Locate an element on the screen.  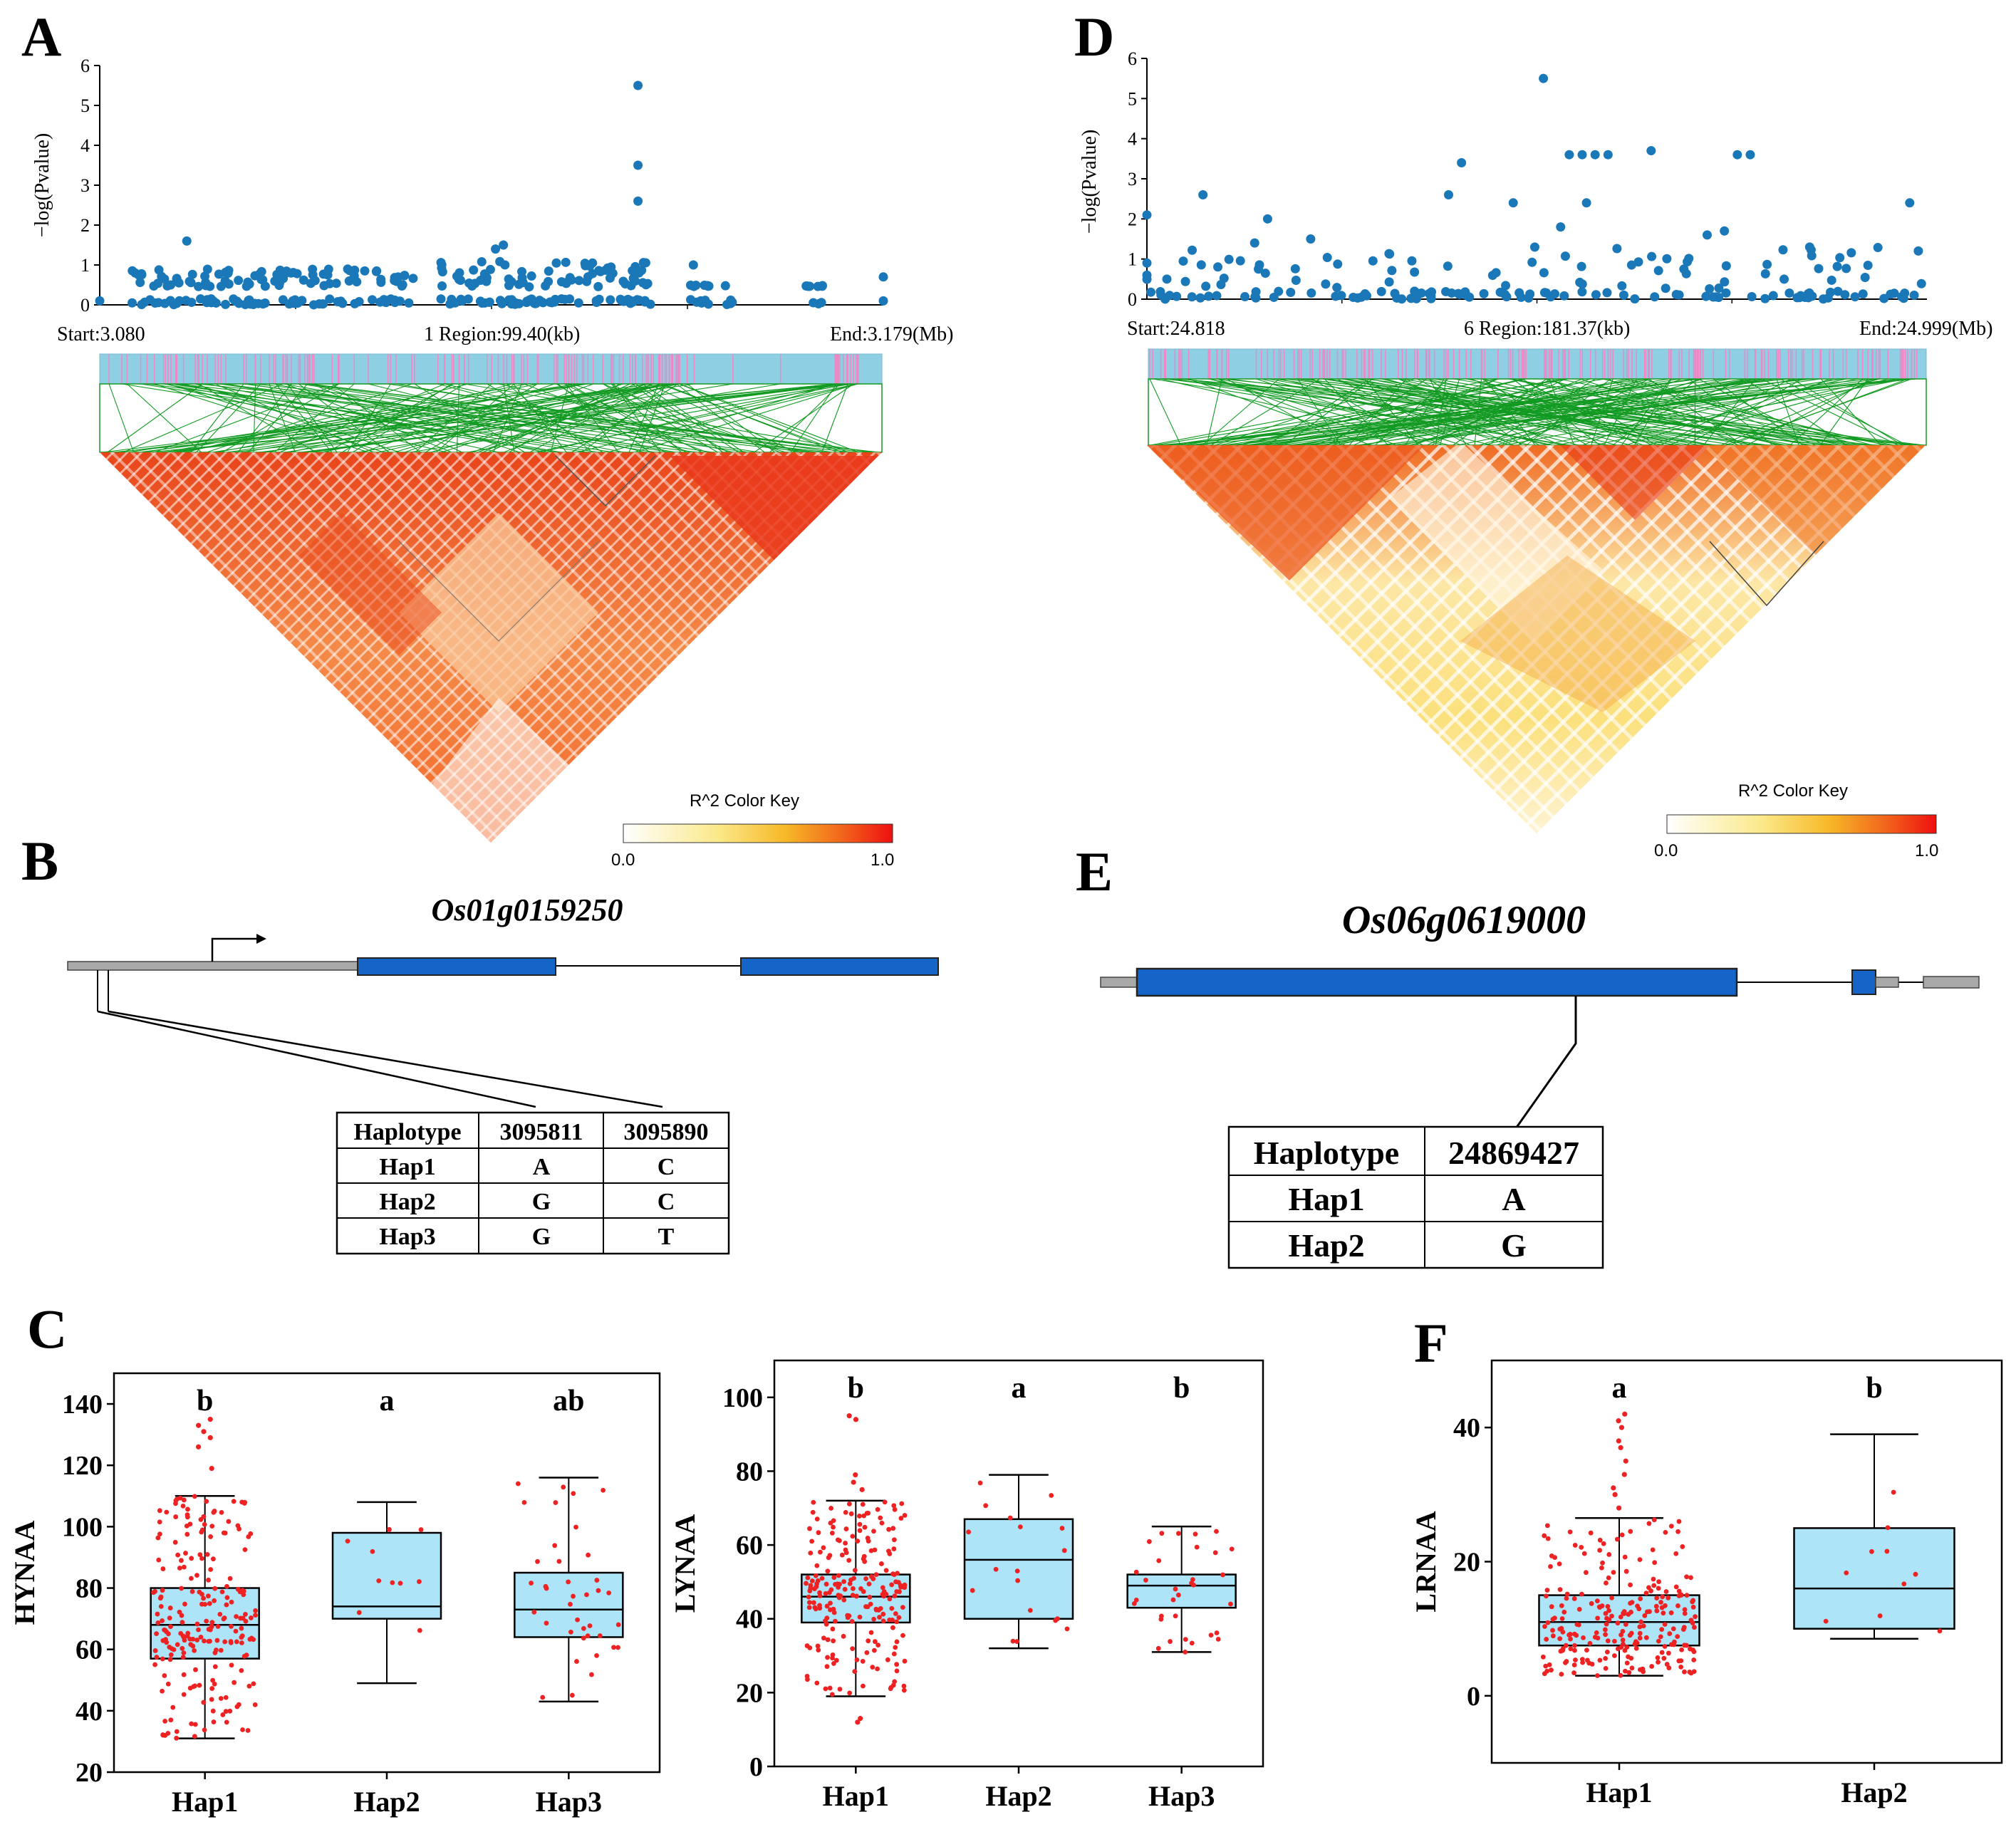
colorkey-d: R^2 Color Key 0.0 1.0 is located at coordinates (1796, 820).